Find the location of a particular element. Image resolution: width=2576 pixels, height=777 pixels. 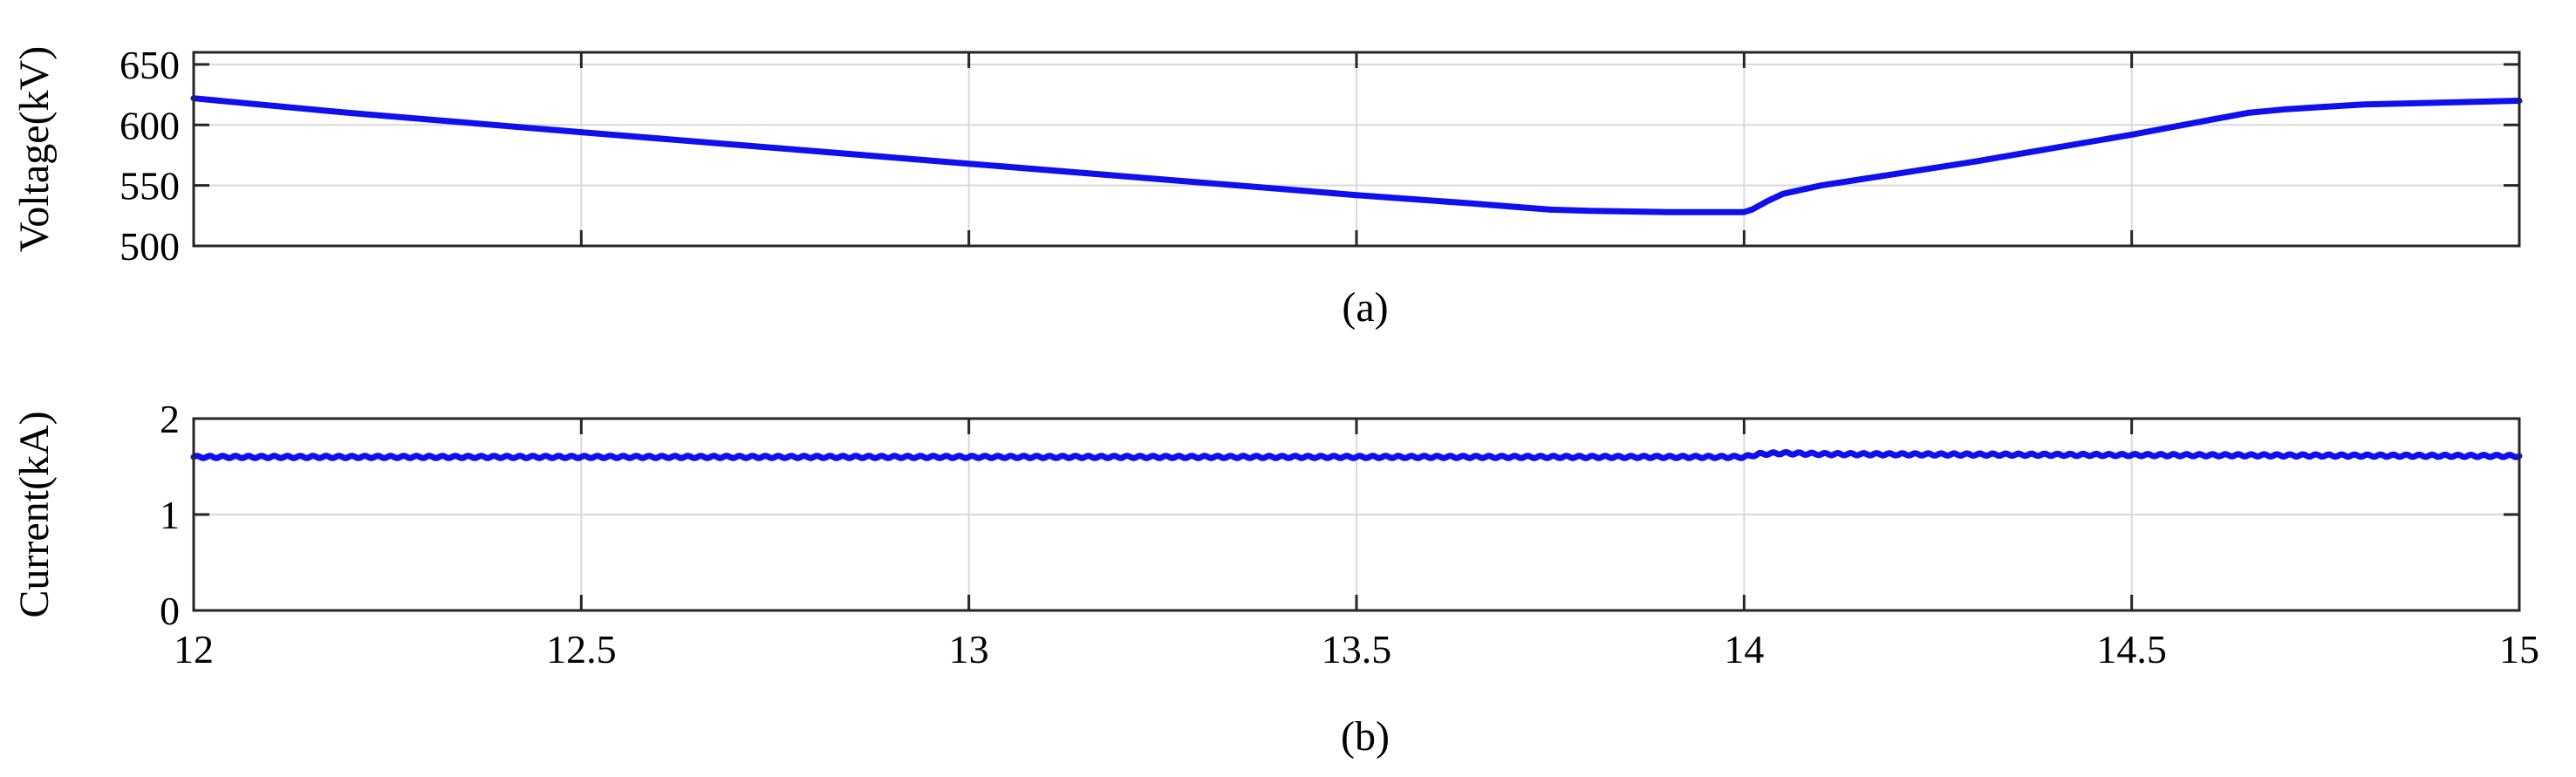

y-tick-label-0: 0 is located at coordinates (170, 611).